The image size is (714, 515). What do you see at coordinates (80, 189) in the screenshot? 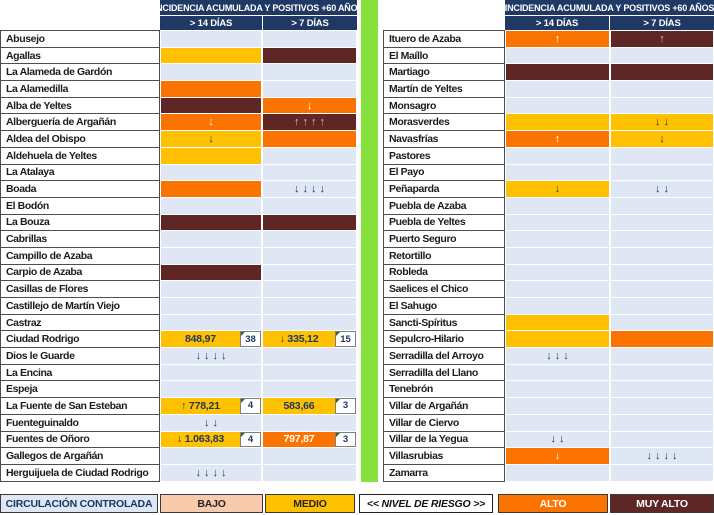
I see `municipality-name: Boada` at bounding box center [80, 189].